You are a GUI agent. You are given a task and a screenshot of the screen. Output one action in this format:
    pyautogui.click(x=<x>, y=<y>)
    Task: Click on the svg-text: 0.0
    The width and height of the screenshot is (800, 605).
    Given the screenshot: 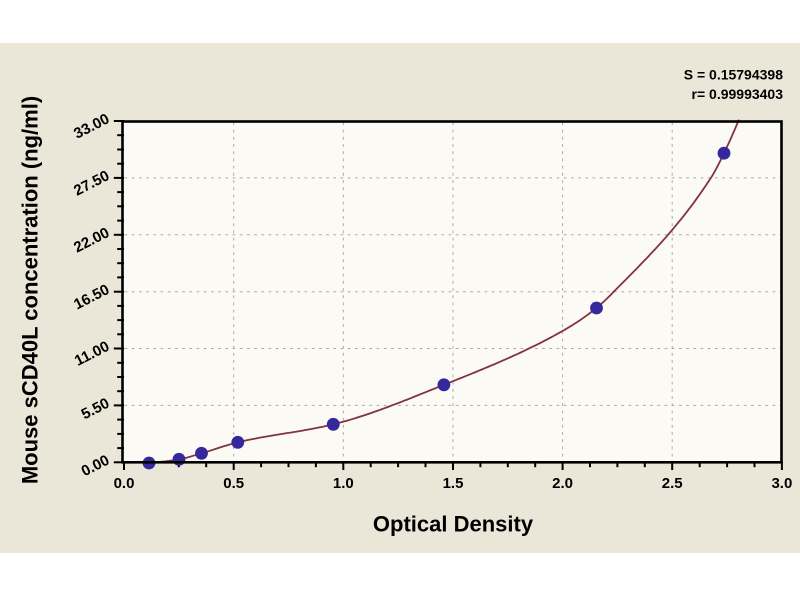 What is the action you would take?
    pyautogui.click(x=124, y=483)
    